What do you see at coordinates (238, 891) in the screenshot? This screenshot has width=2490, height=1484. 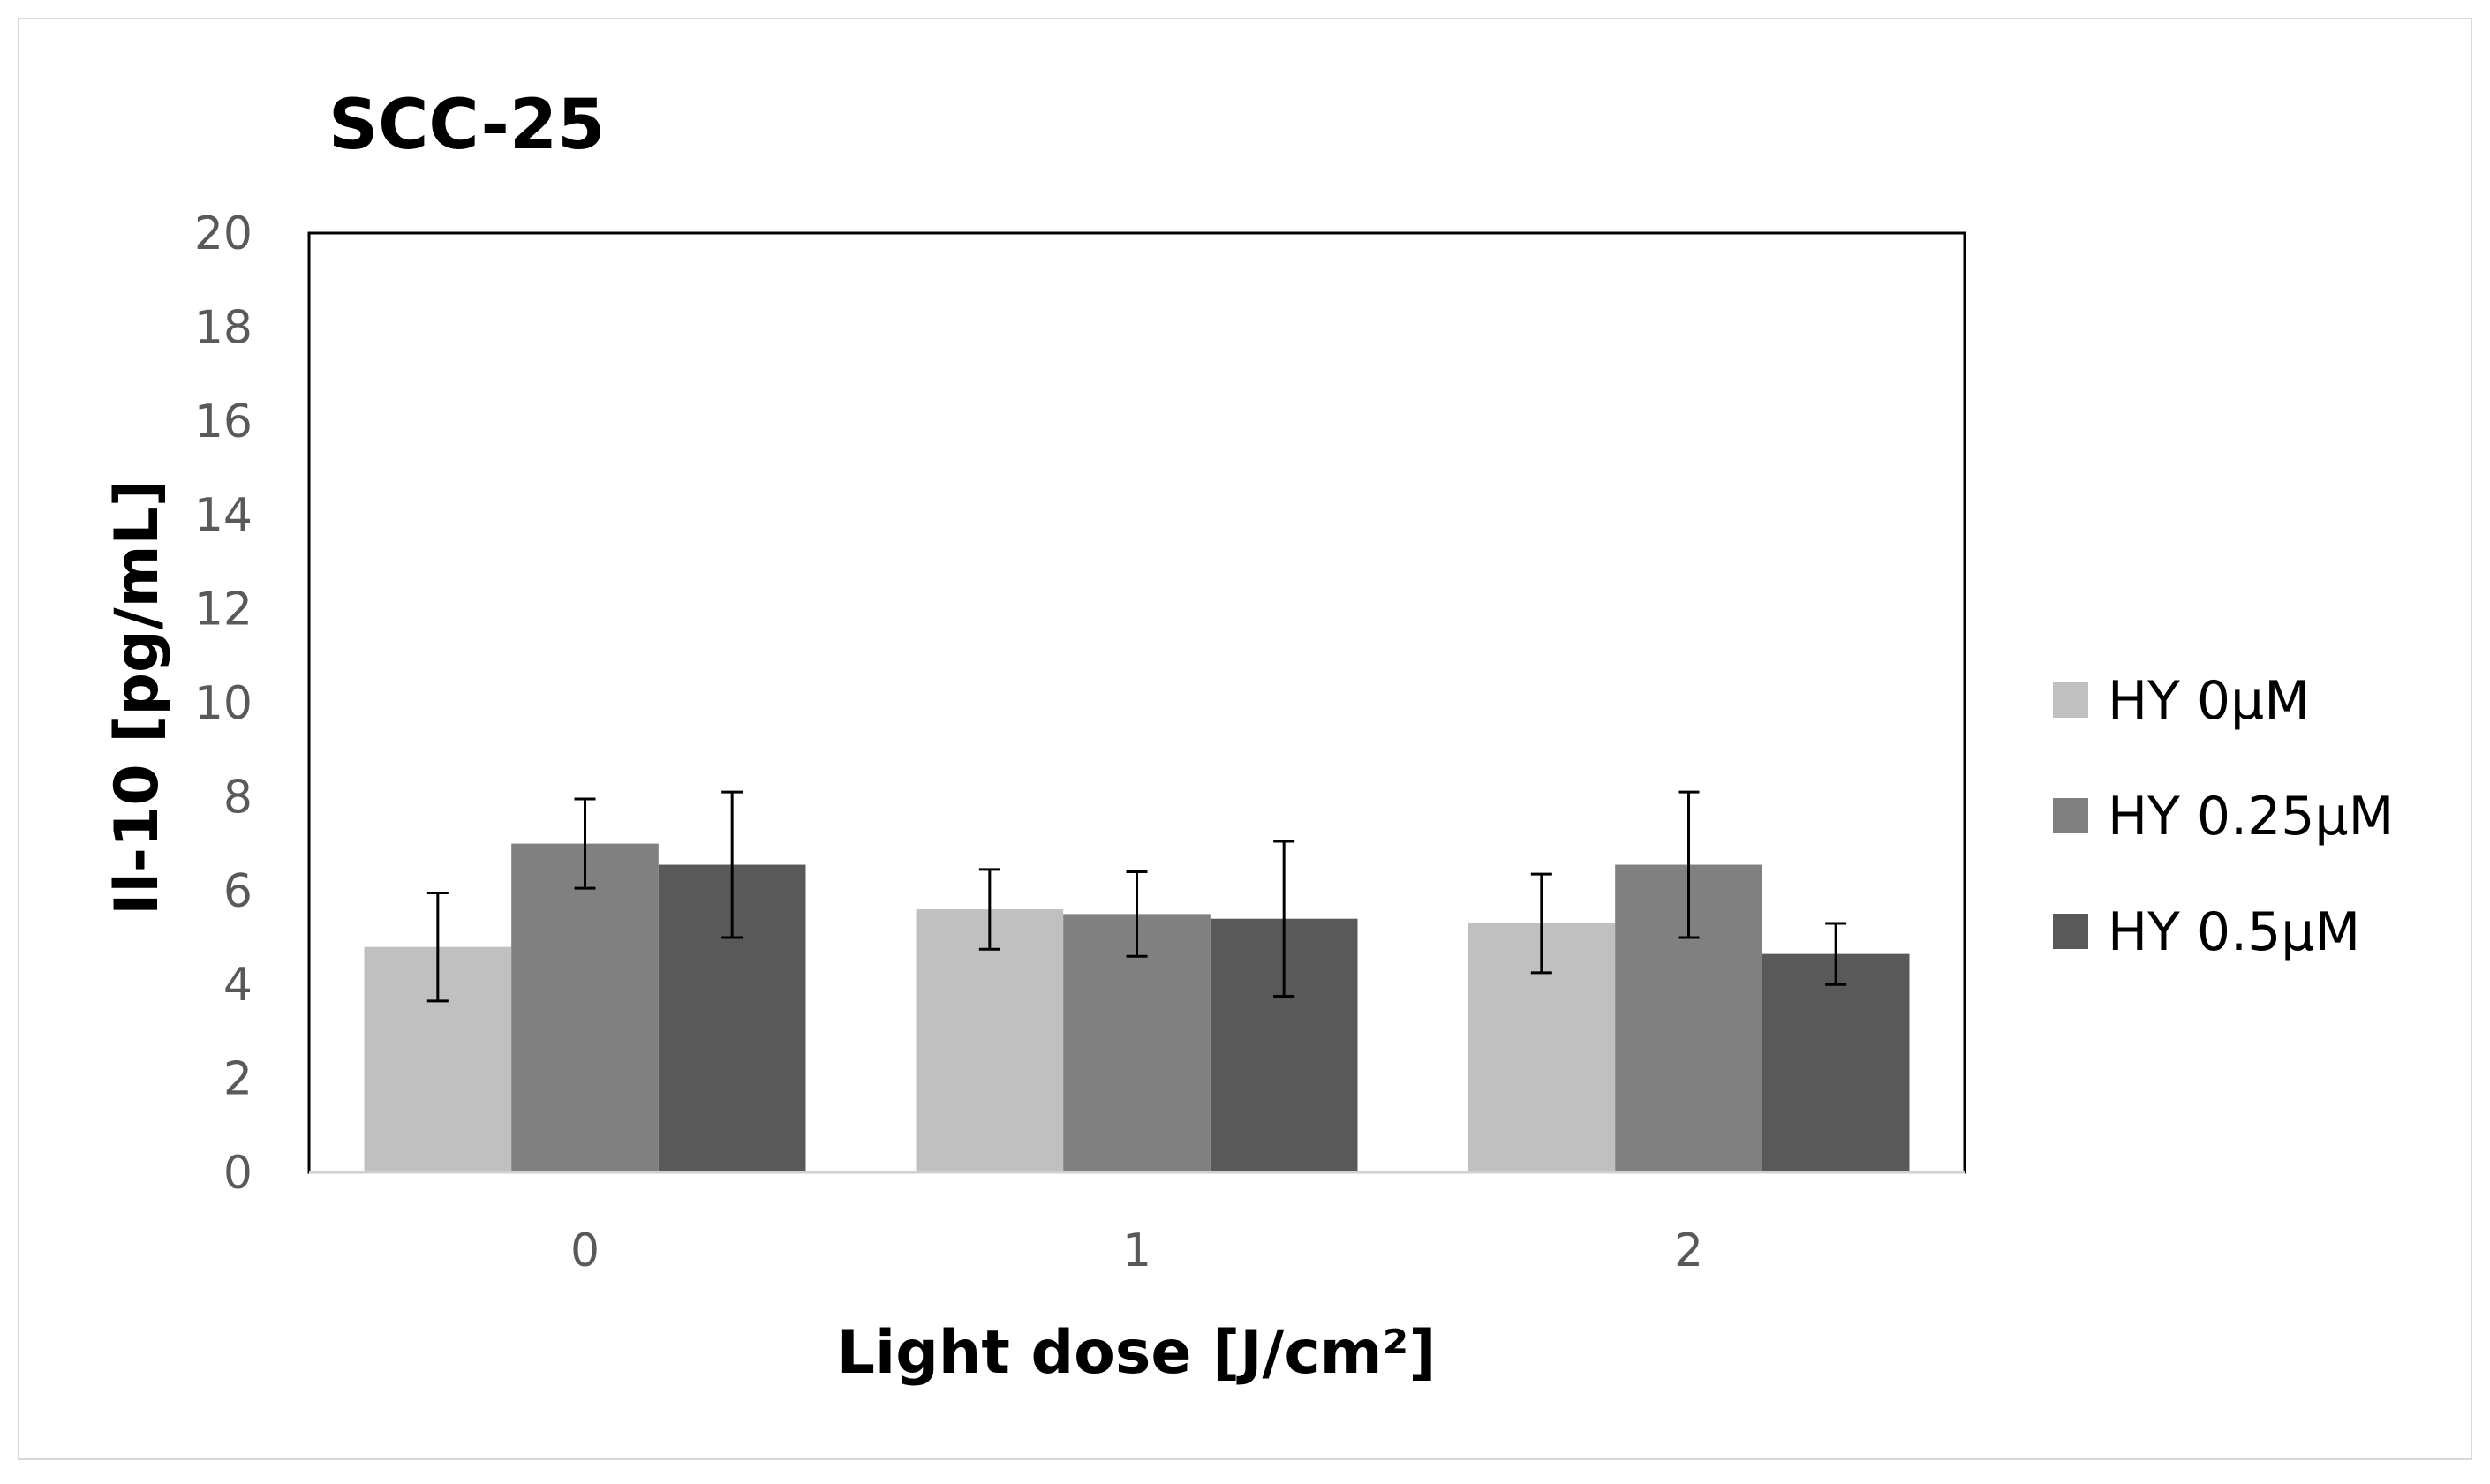 I see `y-tick-label: 6` at bounding box center [238, 891].